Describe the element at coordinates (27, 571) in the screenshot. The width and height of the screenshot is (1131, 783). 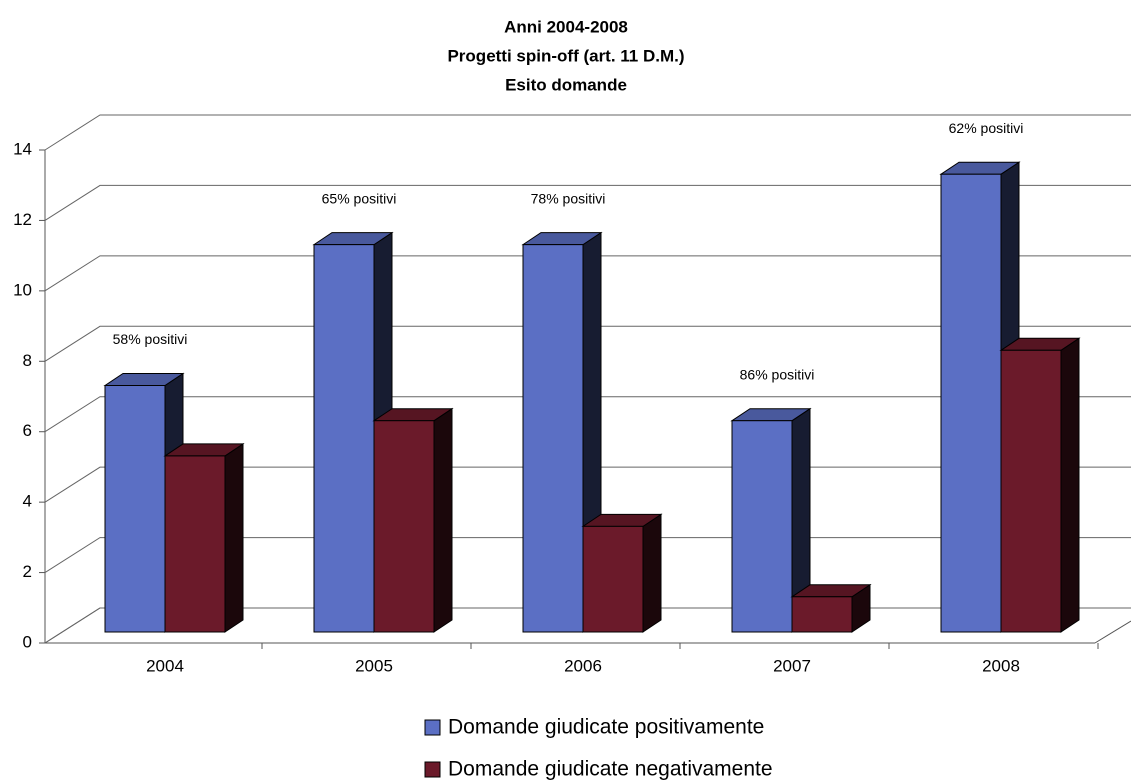
I see `y-tick-label: 2` at that location.